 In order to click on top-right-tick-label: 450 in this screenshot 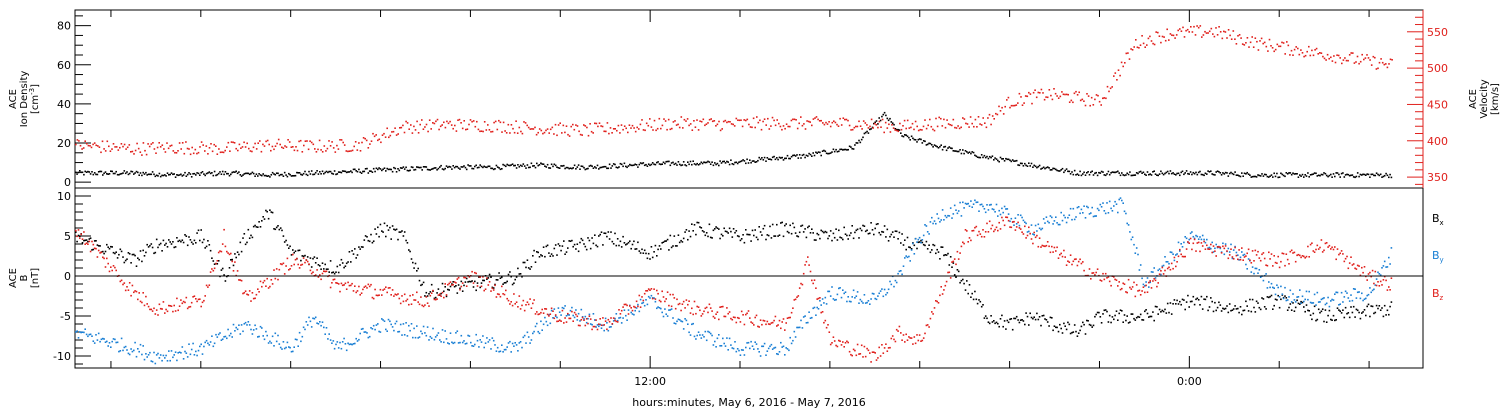, I will do `click(1437, 104)`.